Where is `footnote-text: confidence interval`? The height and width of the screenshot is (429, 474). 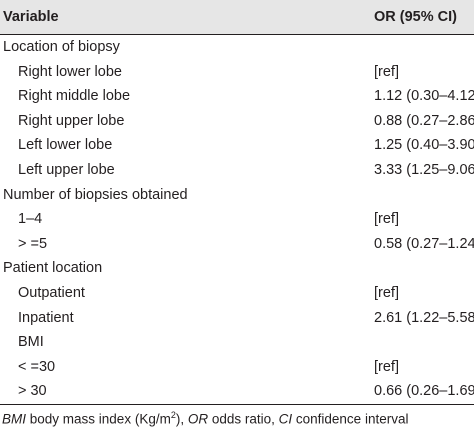 footnote-text: confidence interval is located at coordinates (350, 419).